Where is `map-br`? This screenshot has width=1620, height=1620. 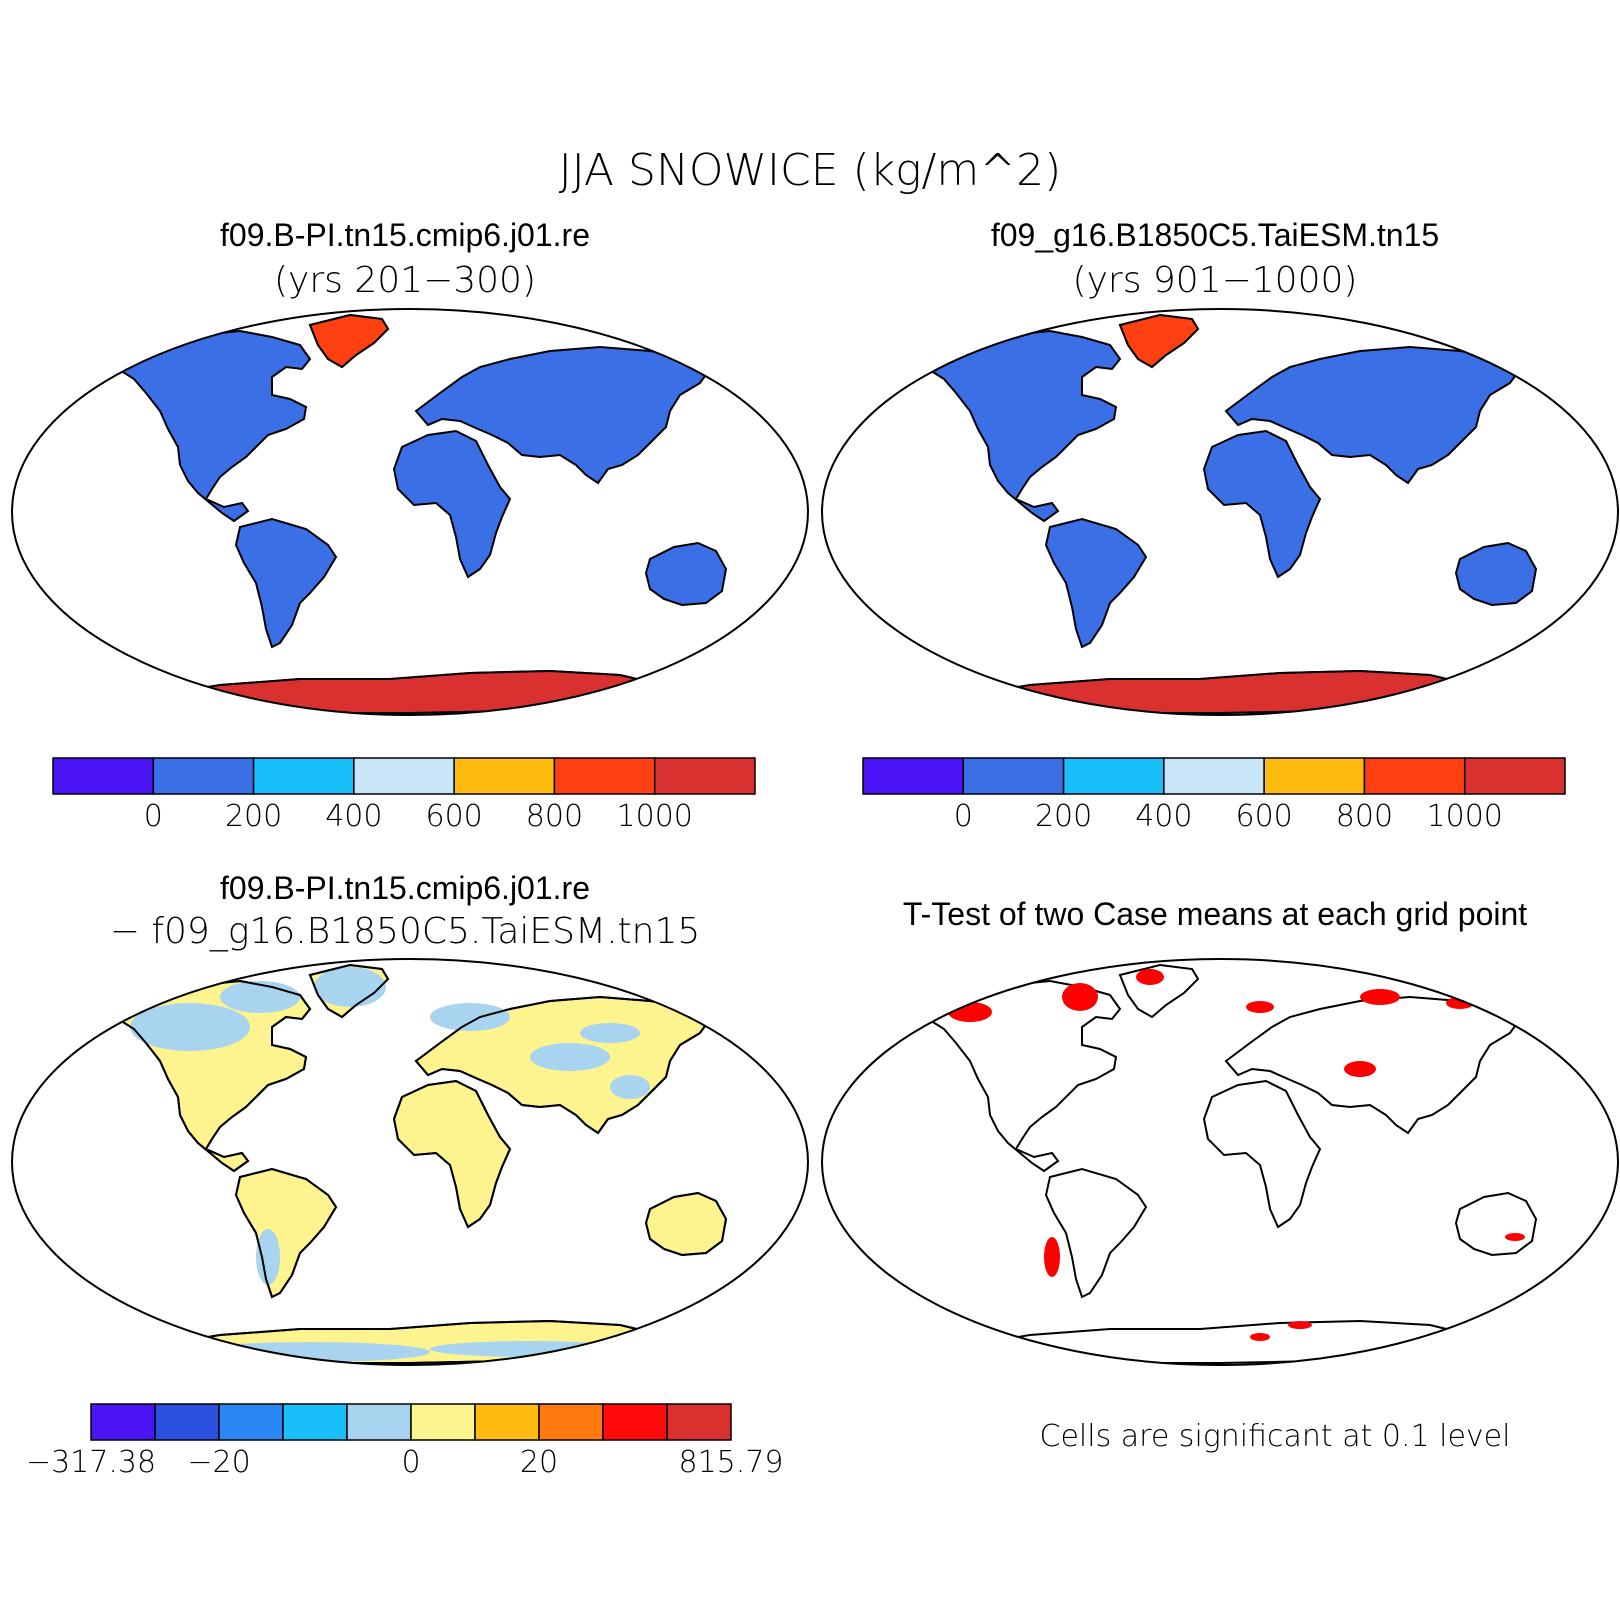 map-br is located at coordinates (1220, 1162).